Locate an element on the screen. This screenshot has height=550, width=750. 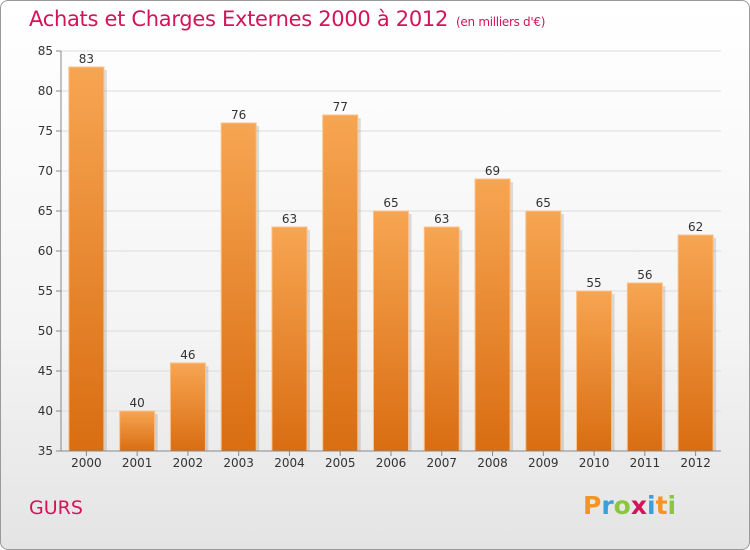
bar-2002 is located at coordinates (187, 407).